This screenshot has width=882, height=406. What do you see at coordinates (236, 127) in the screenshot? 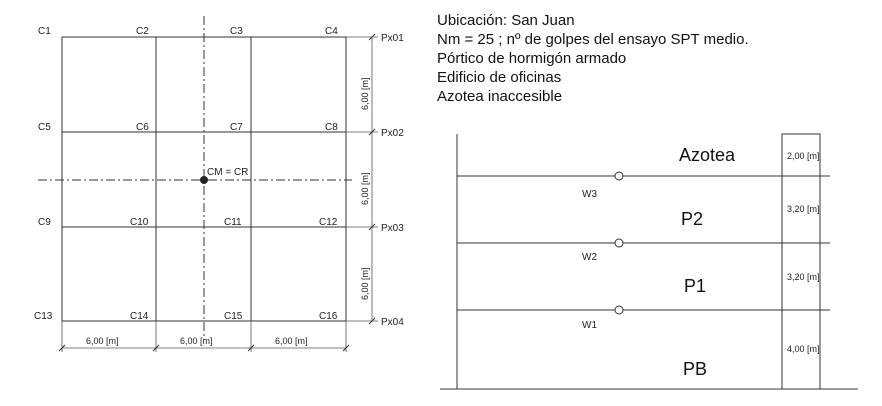
I see `column-label: C7` at bounding box center [236, 127].